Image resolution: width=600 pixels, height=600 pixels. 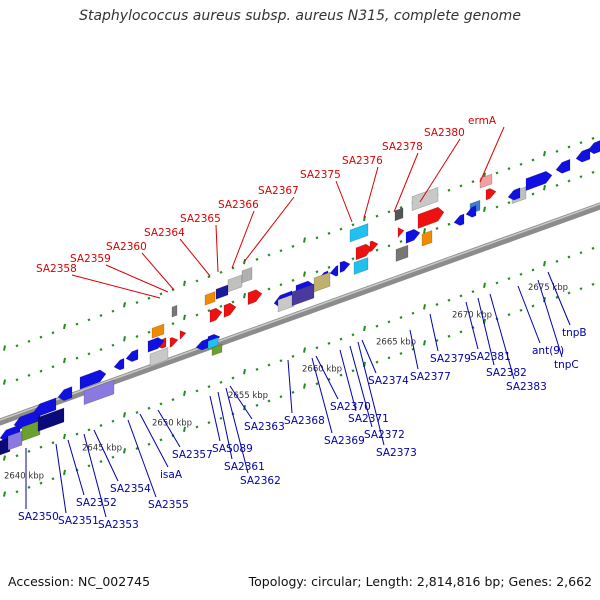 What do you see at coordinates (118, 525) in the screenshot?
I see `gene-label-sa2353: SA2353` at bounding box center [118, 525].